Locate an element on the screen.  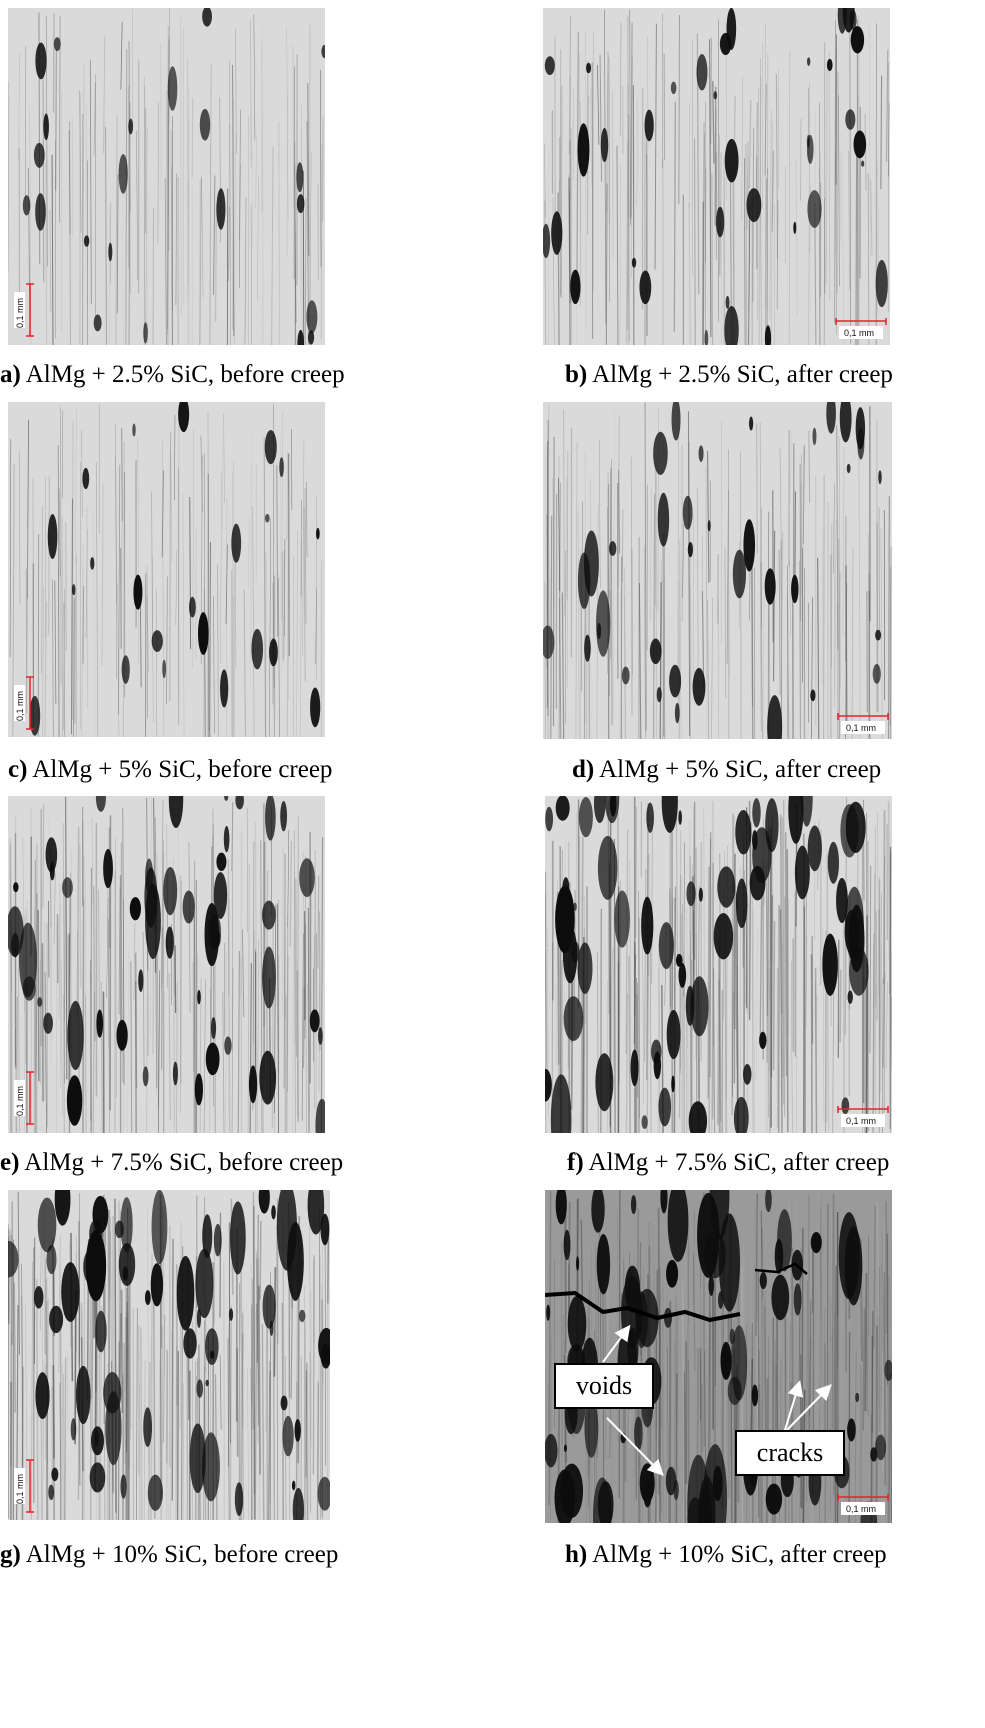
micrograph-f is located at coordinates (718, 964).